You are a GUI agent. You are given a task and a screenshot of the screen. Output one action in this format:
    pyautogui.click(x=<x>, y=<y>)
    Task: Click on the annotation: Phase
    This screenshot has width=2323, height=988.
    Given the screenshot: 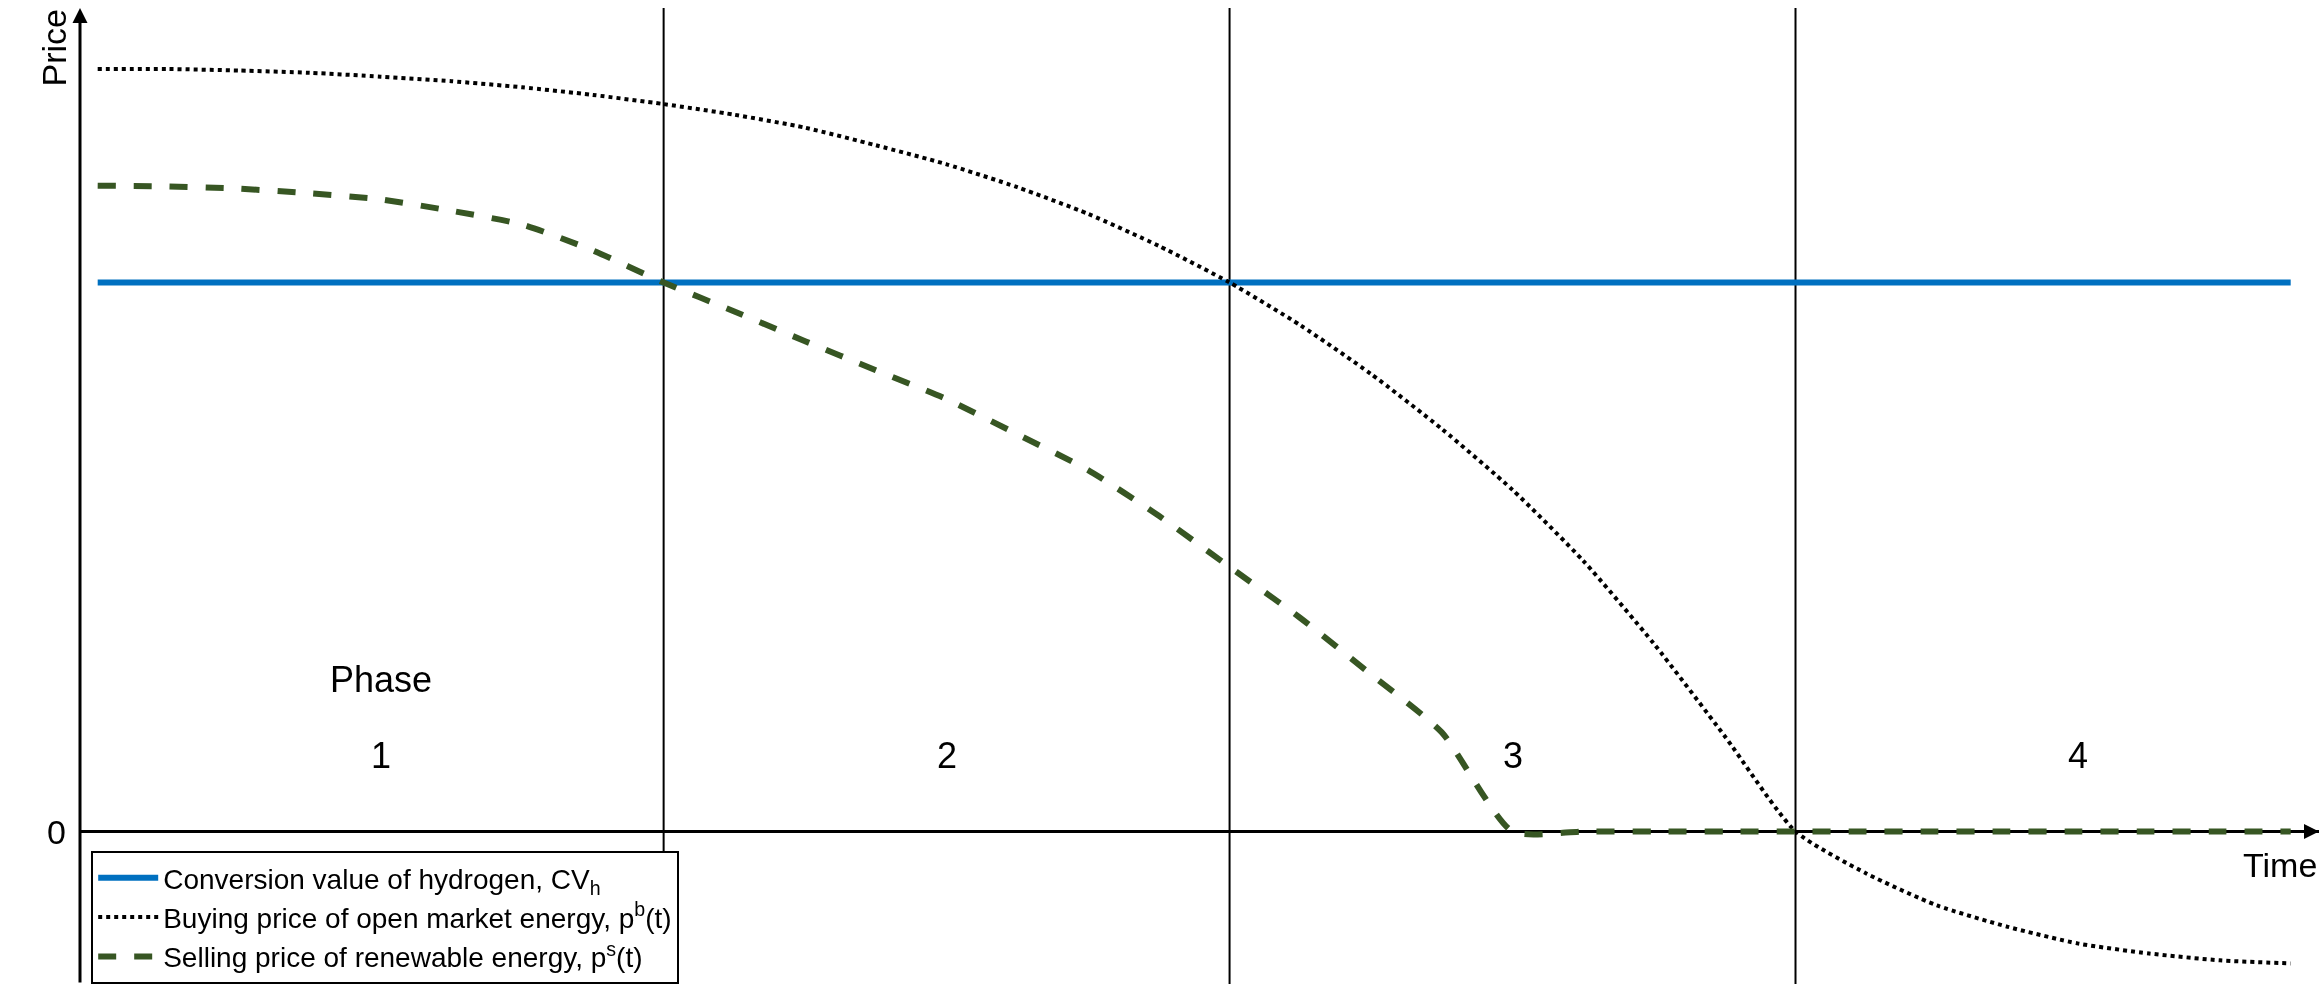 What is the action you would take?
    pyautogui.click(x=381, y=679)
    